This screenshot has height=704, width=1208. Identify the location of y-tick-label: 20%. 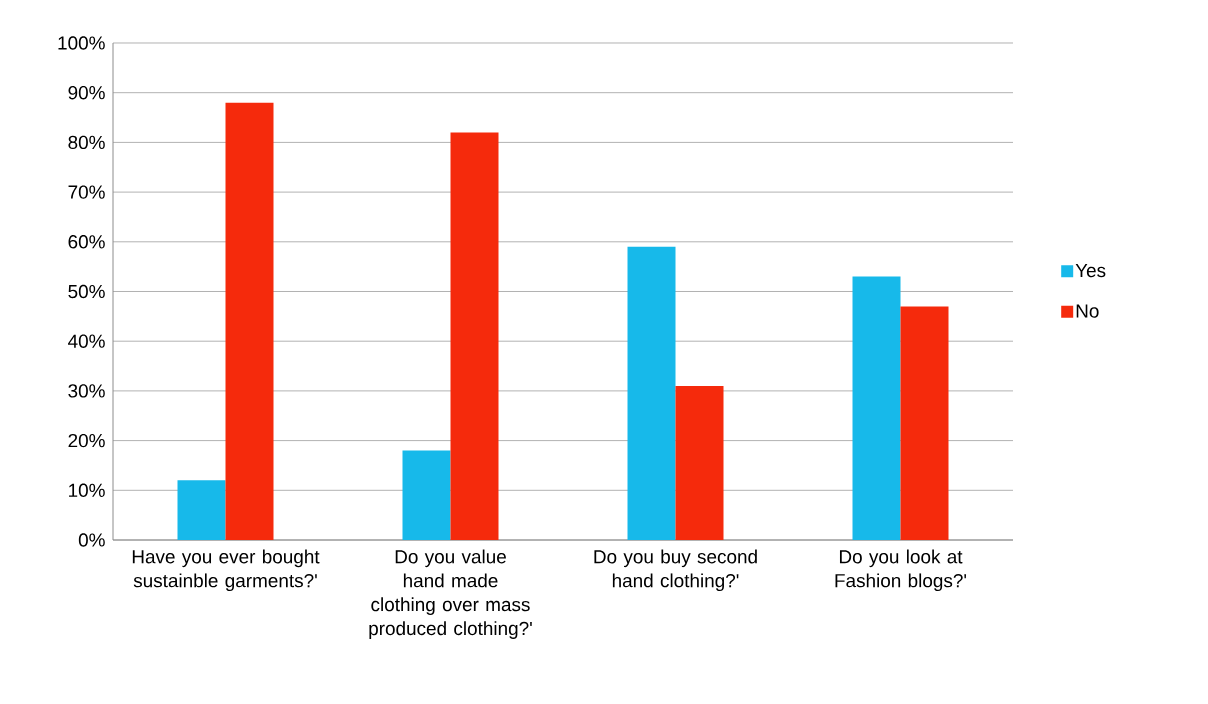
(86, 440).